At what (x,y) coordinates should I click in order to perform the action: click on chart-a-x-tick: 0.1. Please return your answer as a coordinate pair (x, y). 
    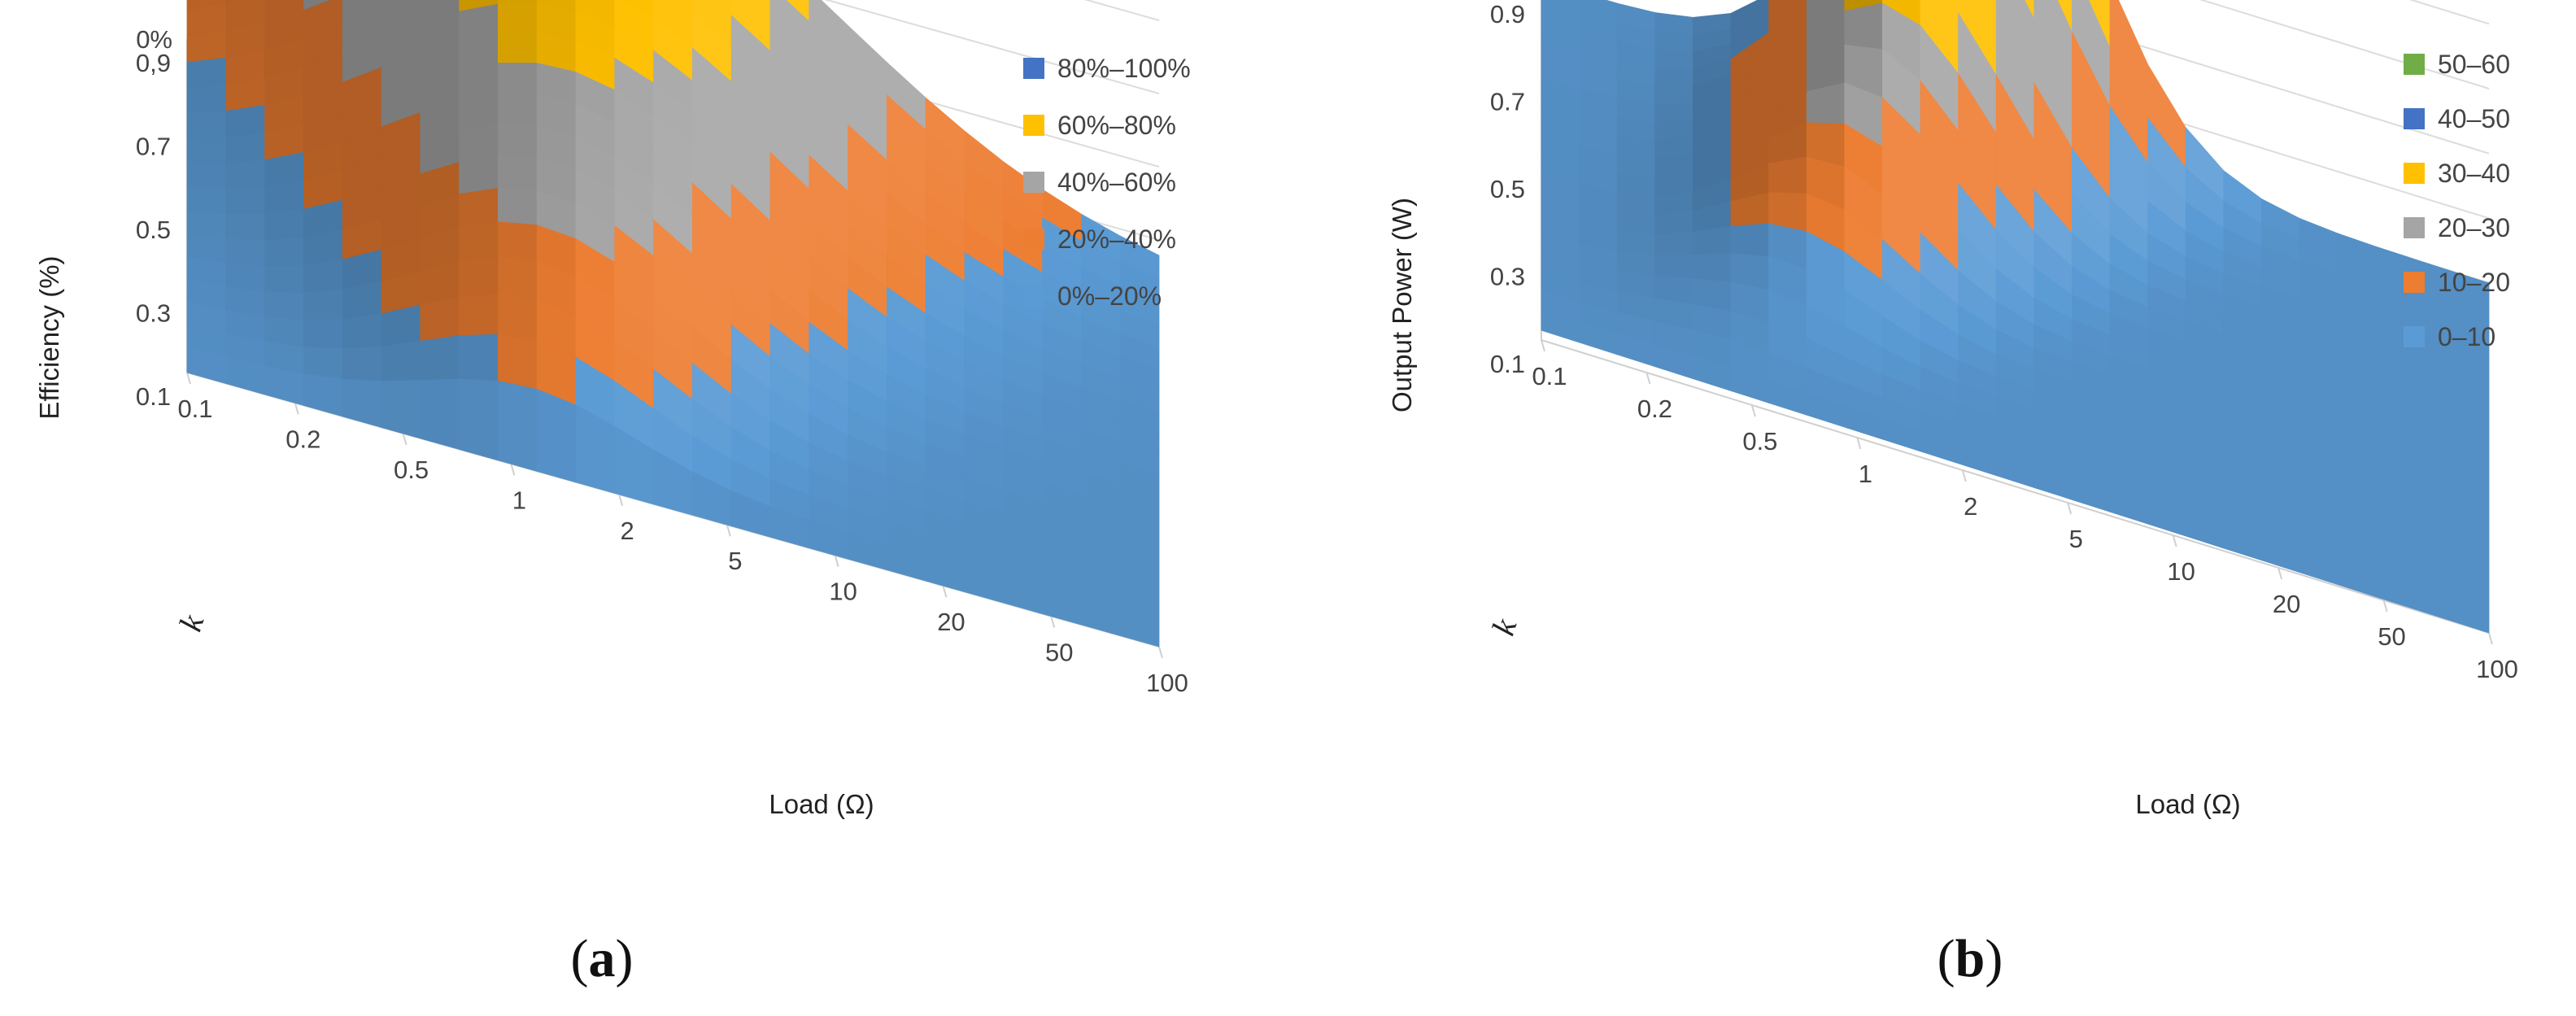
    Looking at the image, I should click on (194, 409).